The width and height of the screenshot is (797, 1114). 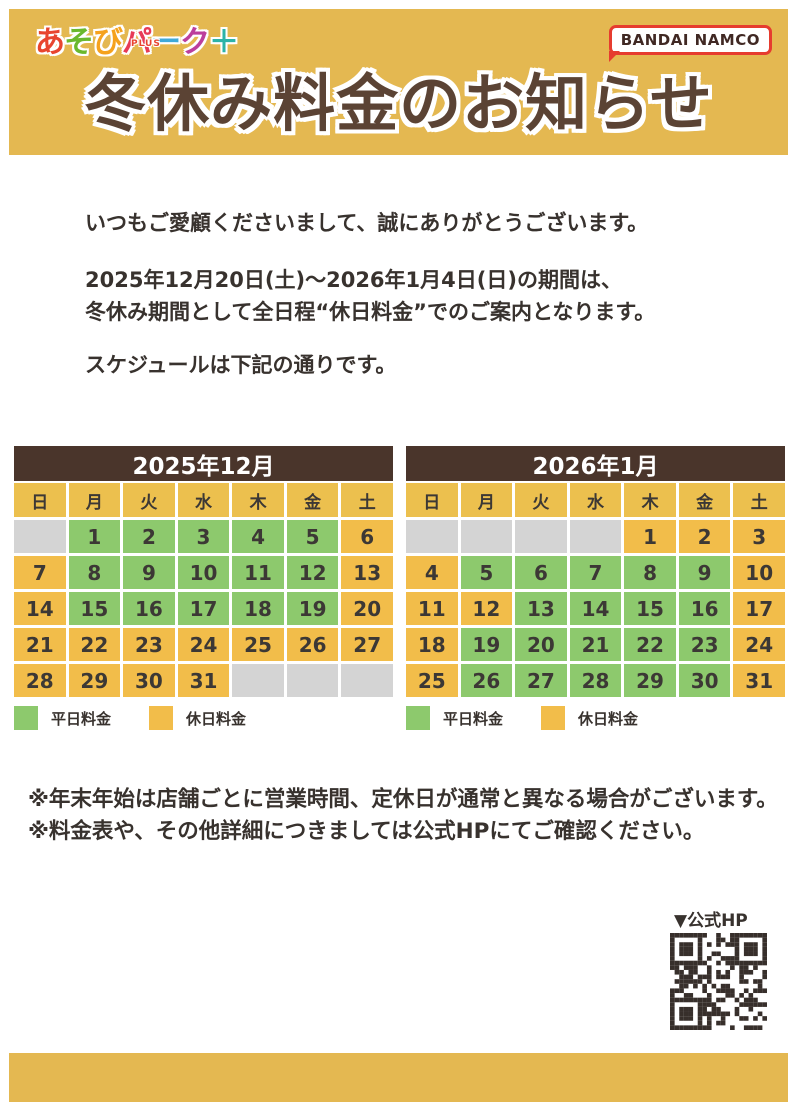 I want to click on logo-plus-sub-label: PLUS, so click(x=146, y=44).